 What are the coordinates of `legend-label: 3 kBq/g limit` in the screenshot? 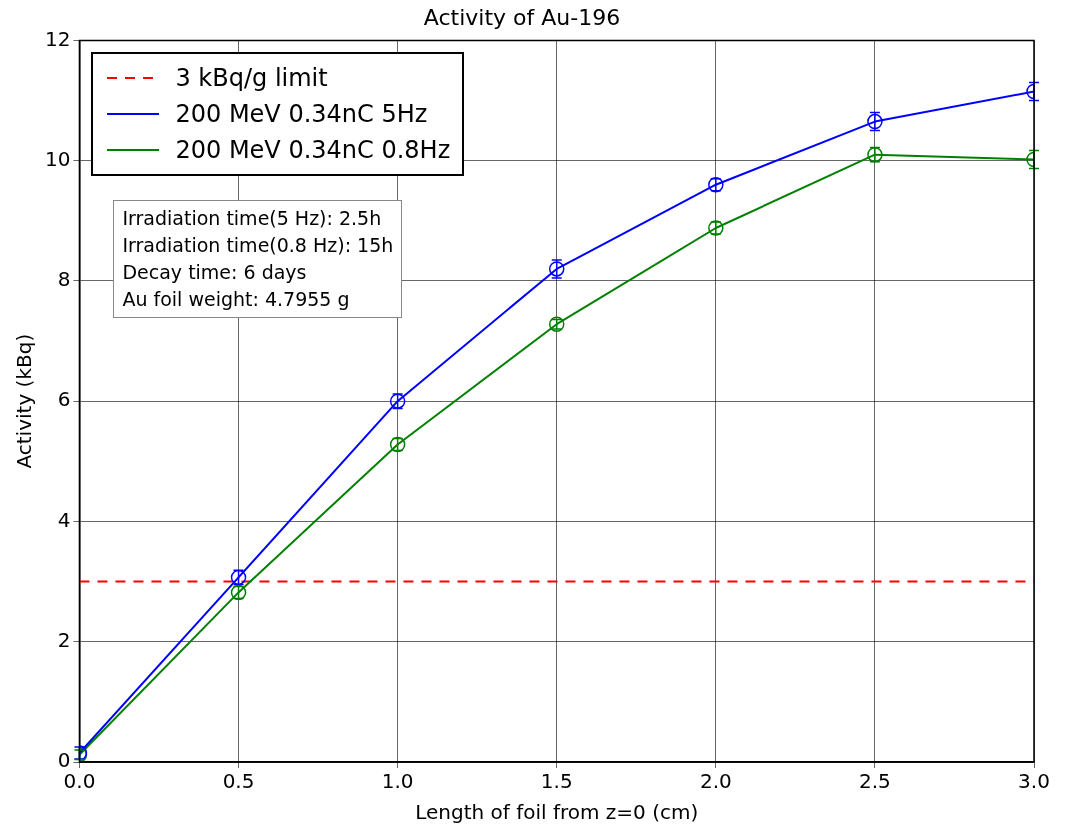 It's located at (251, 78).